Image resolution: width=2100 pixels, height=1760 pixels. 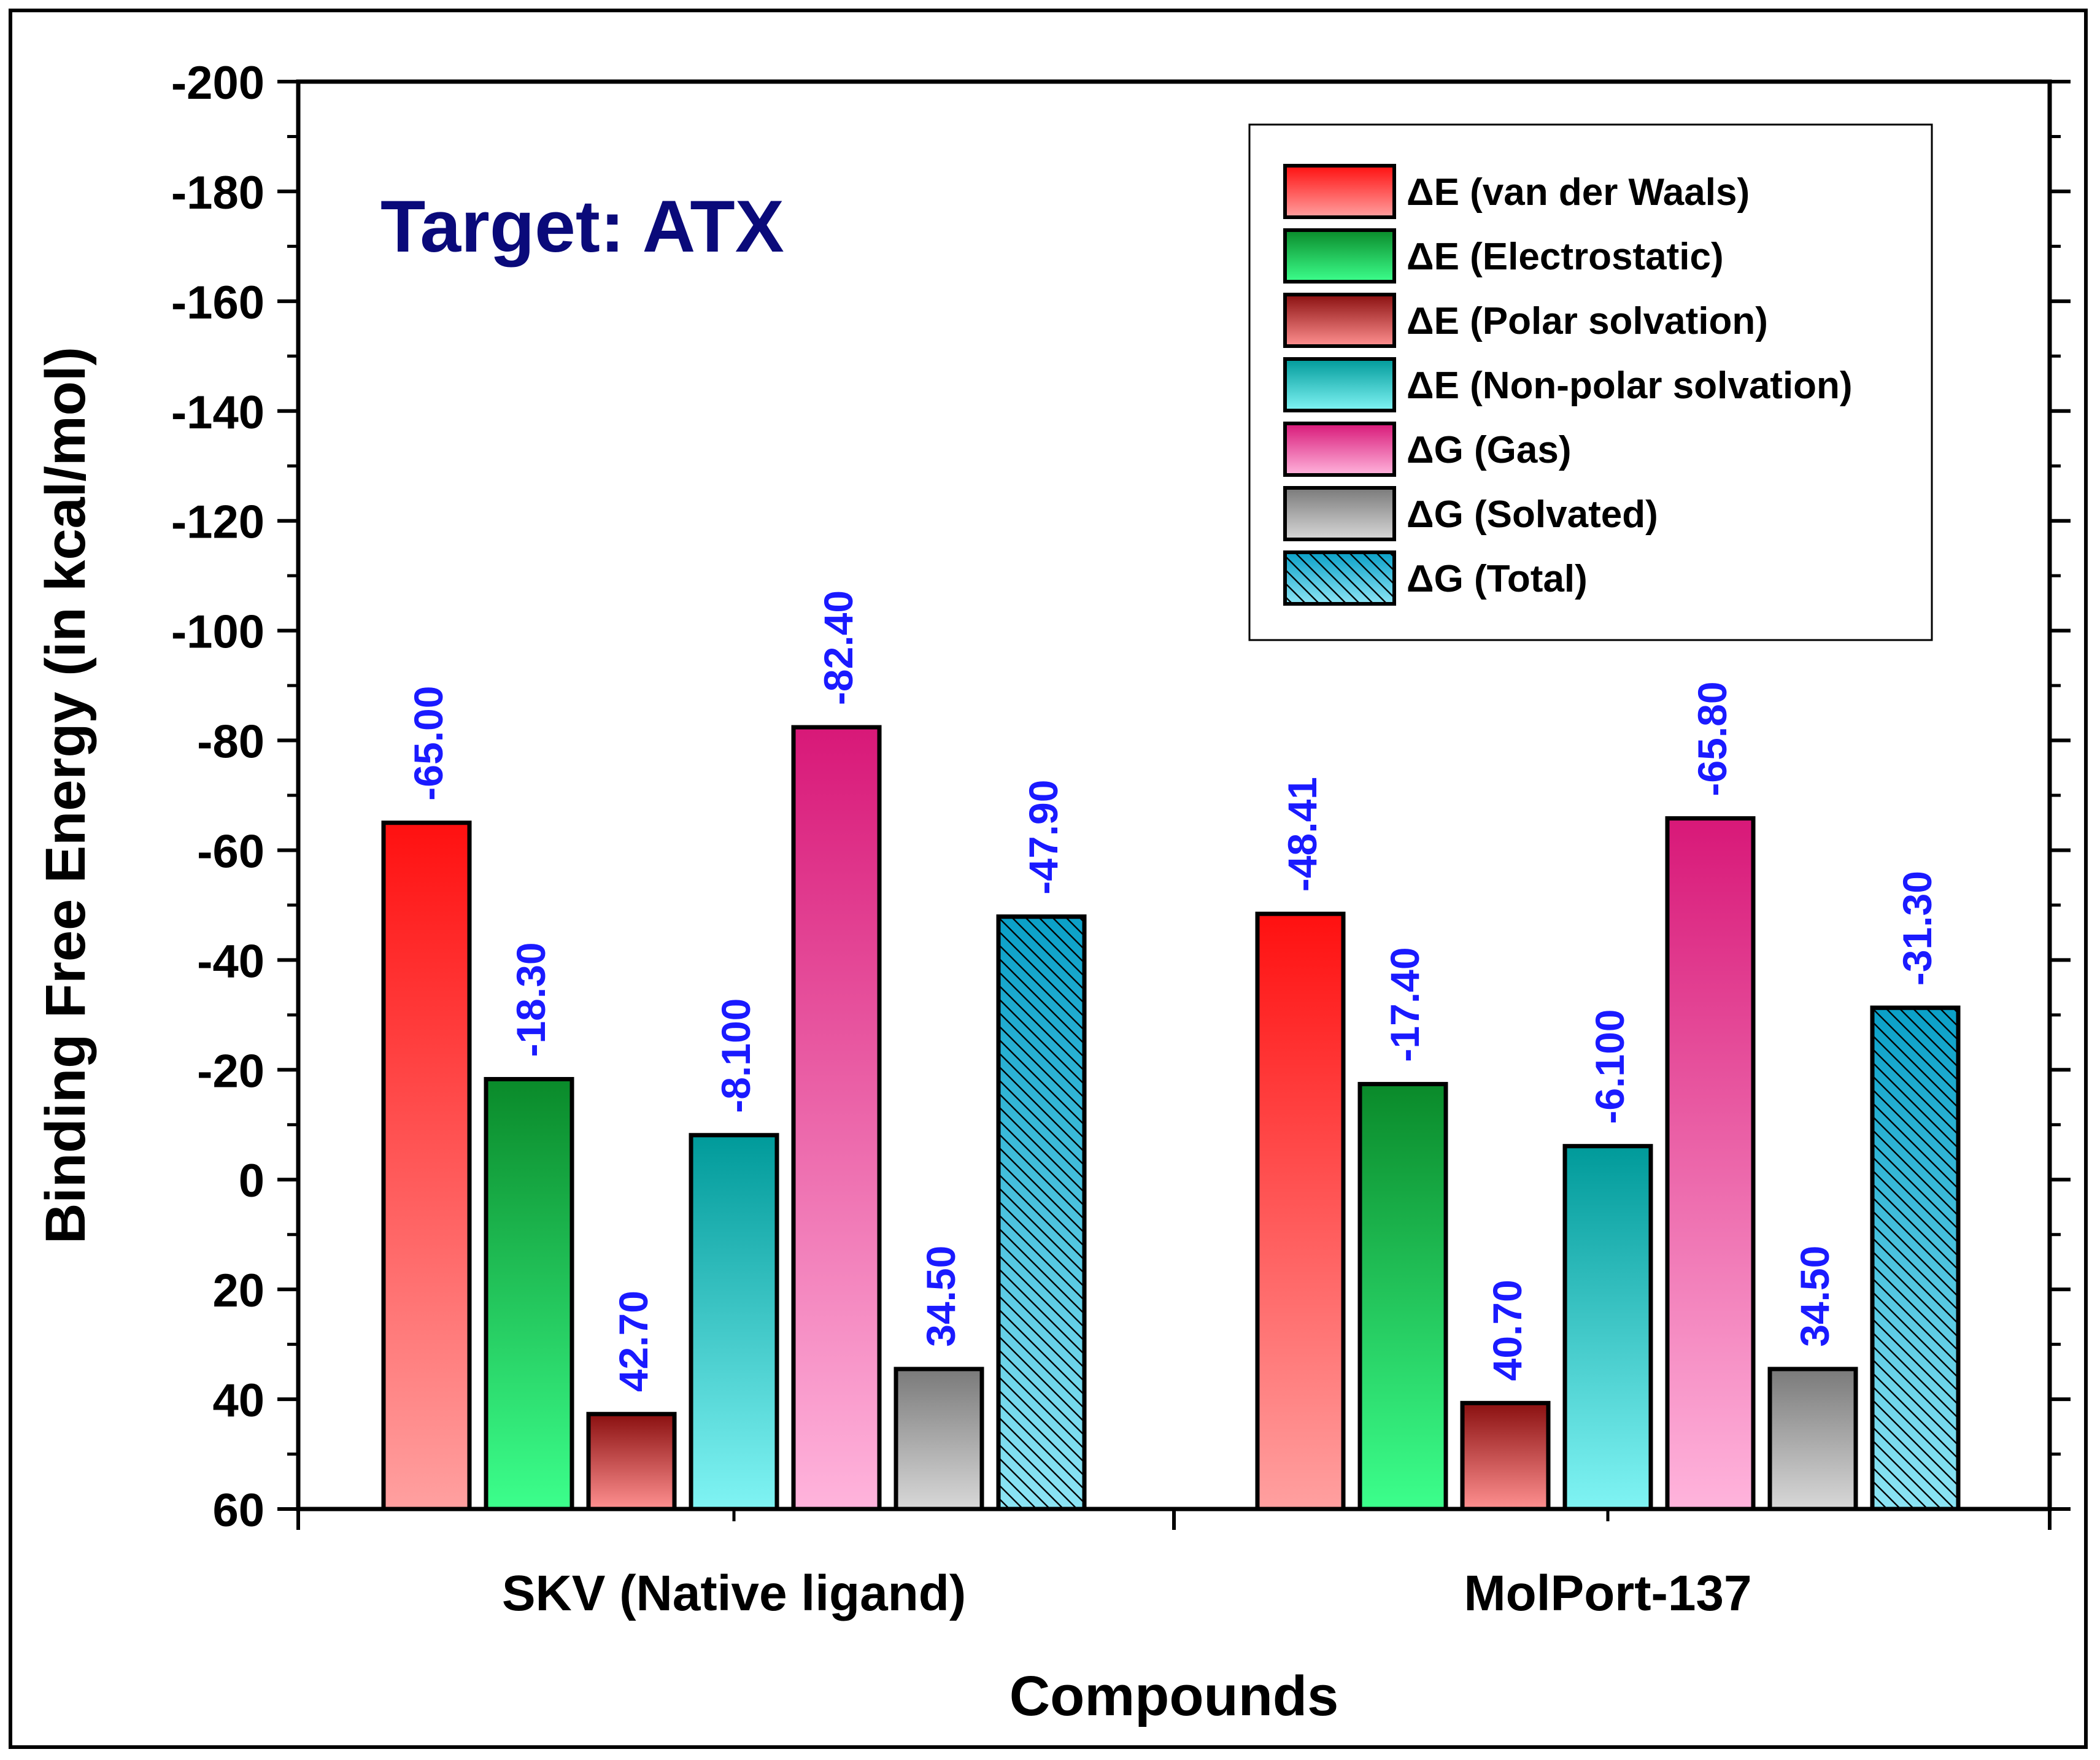 I want to click on y-tick-label: -100, so click(x=217, y=632).